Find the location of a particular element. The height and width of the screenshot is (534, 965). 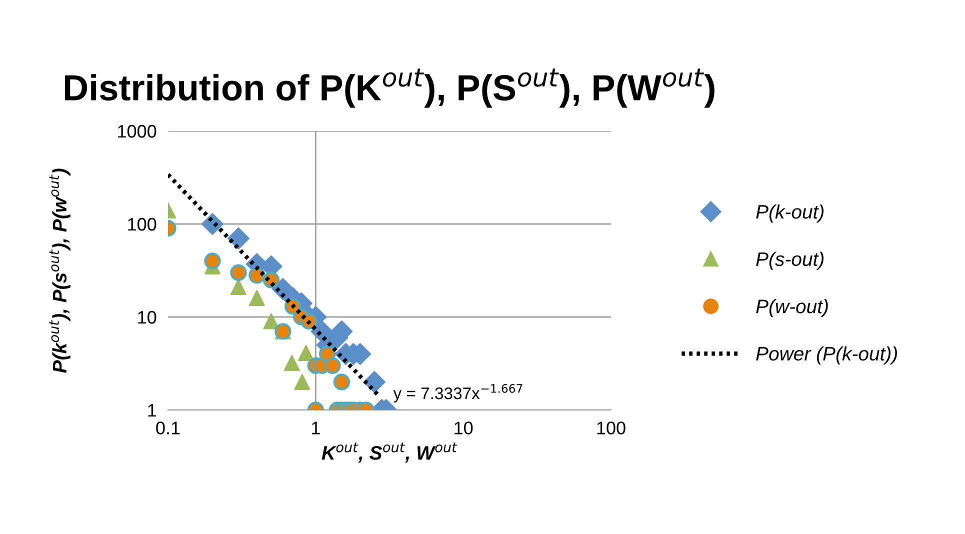

legend-label: Power (P(k-out)) is located at coordinates (827, 355).